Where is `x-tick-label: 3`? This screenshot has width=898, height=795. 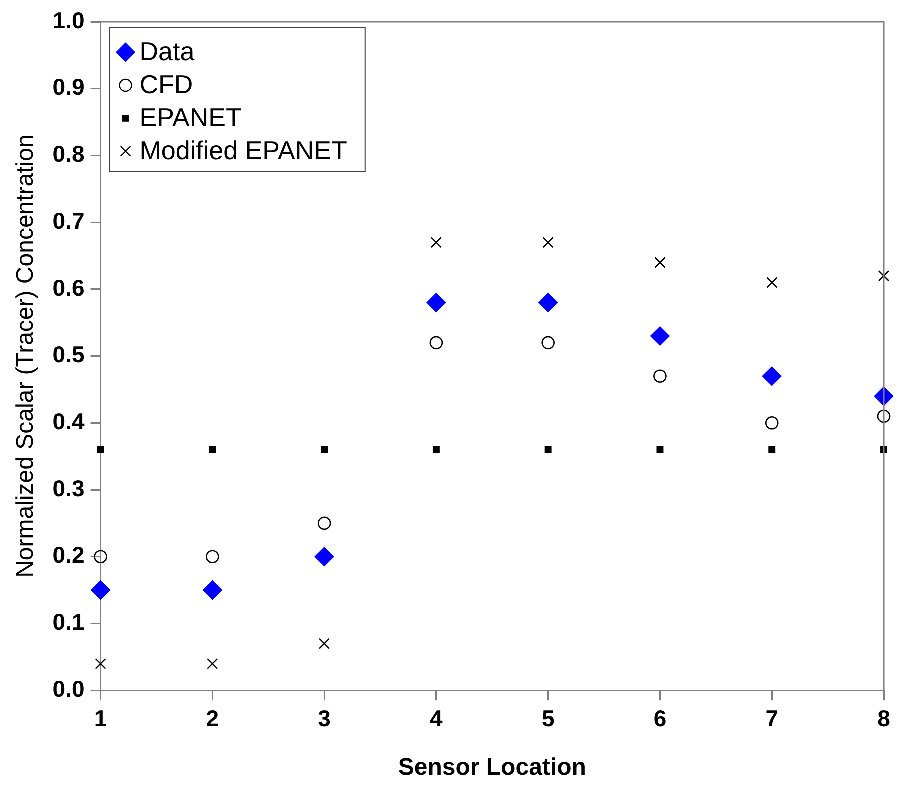 x-tick-label: 3 is located at coordinates (324, 719).